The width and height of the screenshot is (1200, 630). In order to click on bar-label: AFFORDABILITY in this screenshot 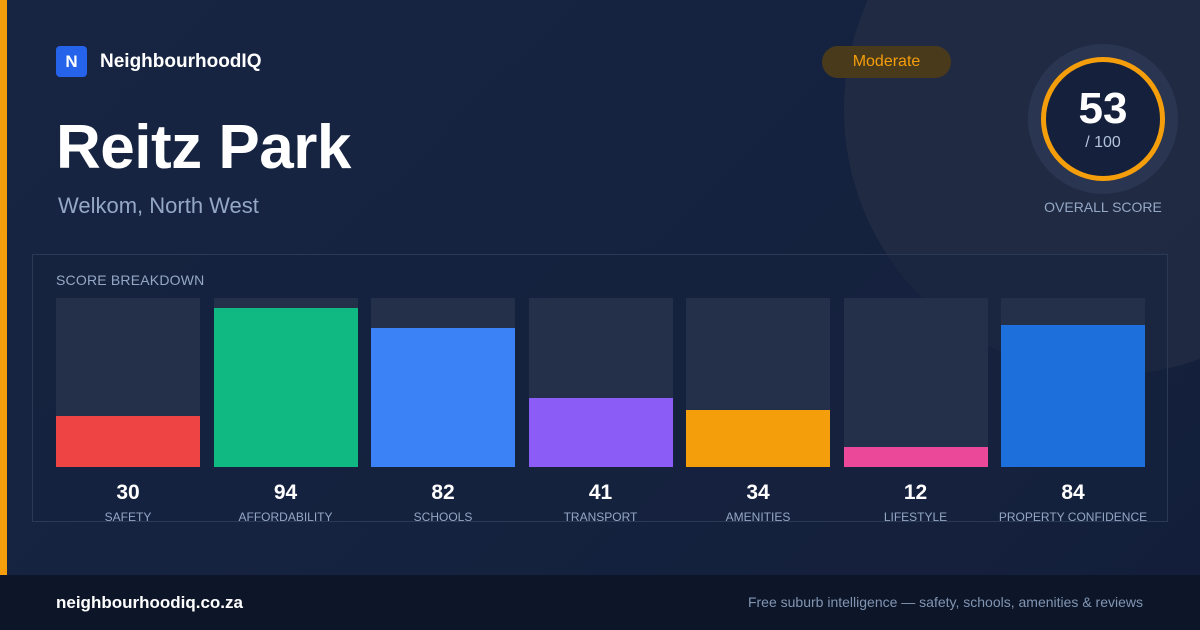, I will do `click(285, 517)`.